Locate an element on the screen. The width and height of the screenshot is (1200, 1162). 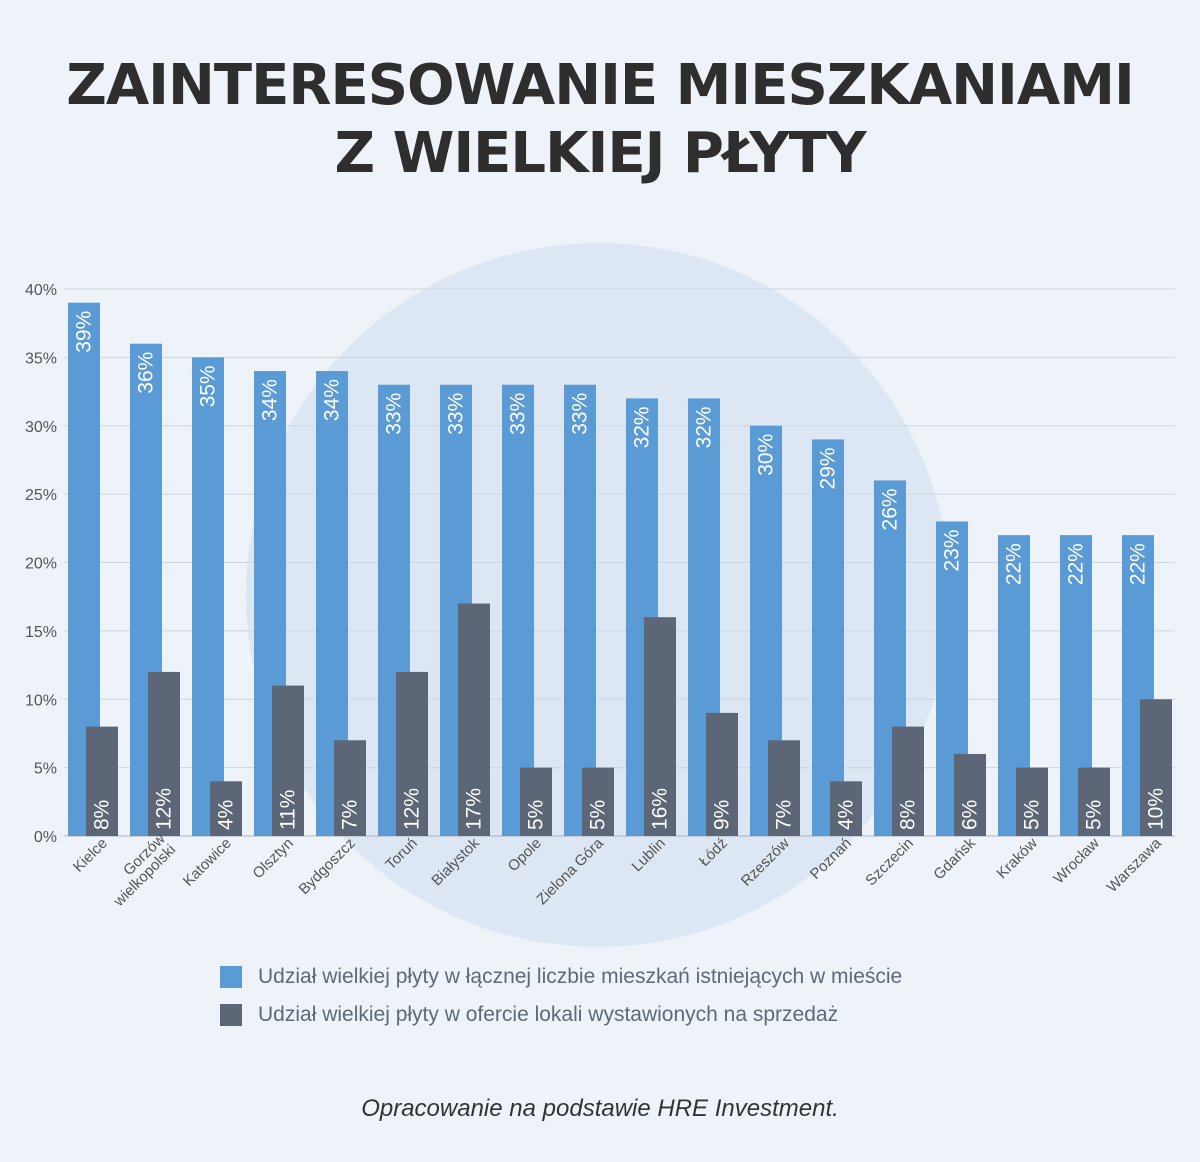
data-label-offer-share: 17% is located at coordinates (474, 809).